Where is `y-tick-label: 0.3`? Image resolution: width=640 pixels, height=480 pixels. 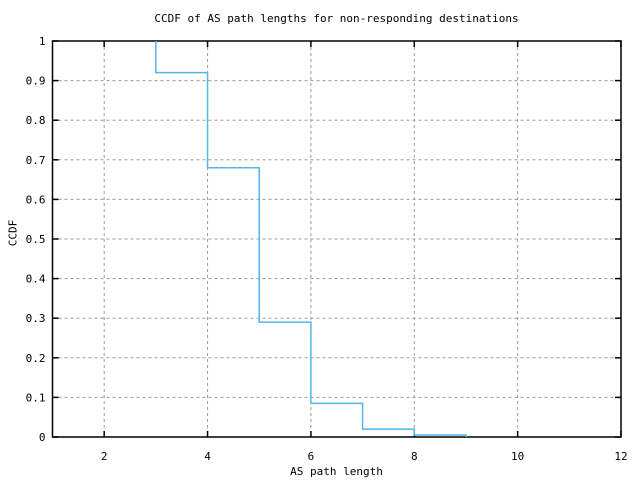 y-tick-label: 0.3 is located at coordinates (36, 318).